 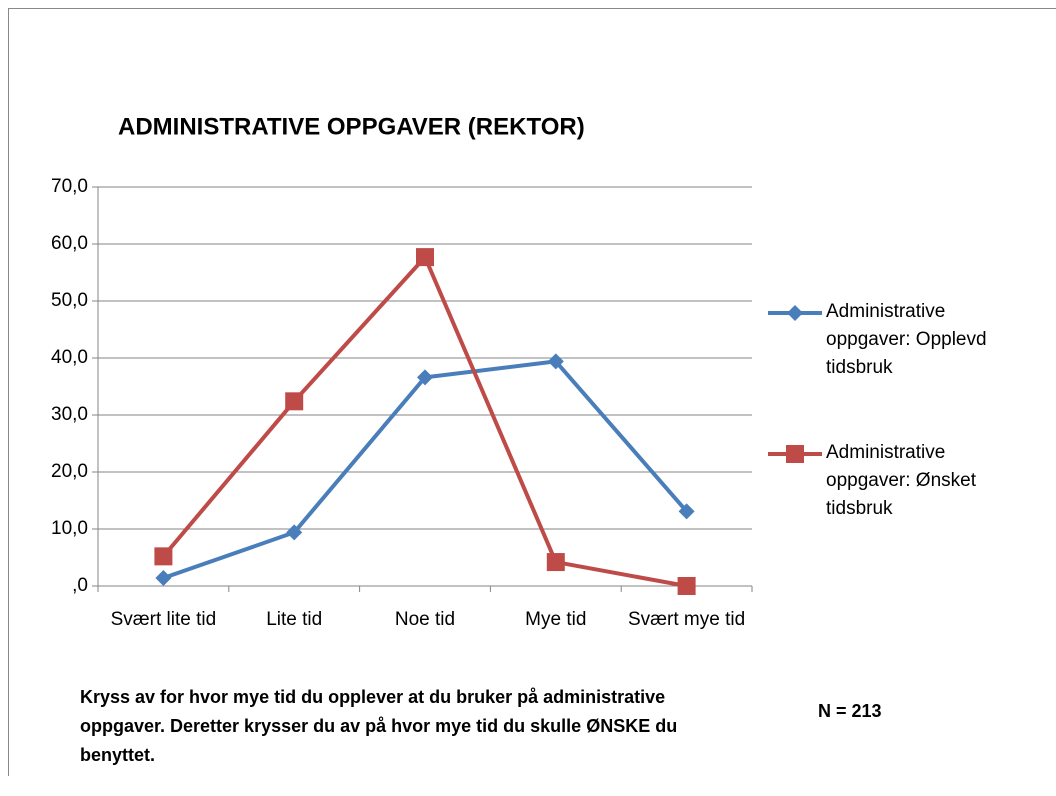 What do you see at coordinates (69, 357) in the screenshot?
I see `y-tick-label: 40,0` at bounding box center [69, 357].